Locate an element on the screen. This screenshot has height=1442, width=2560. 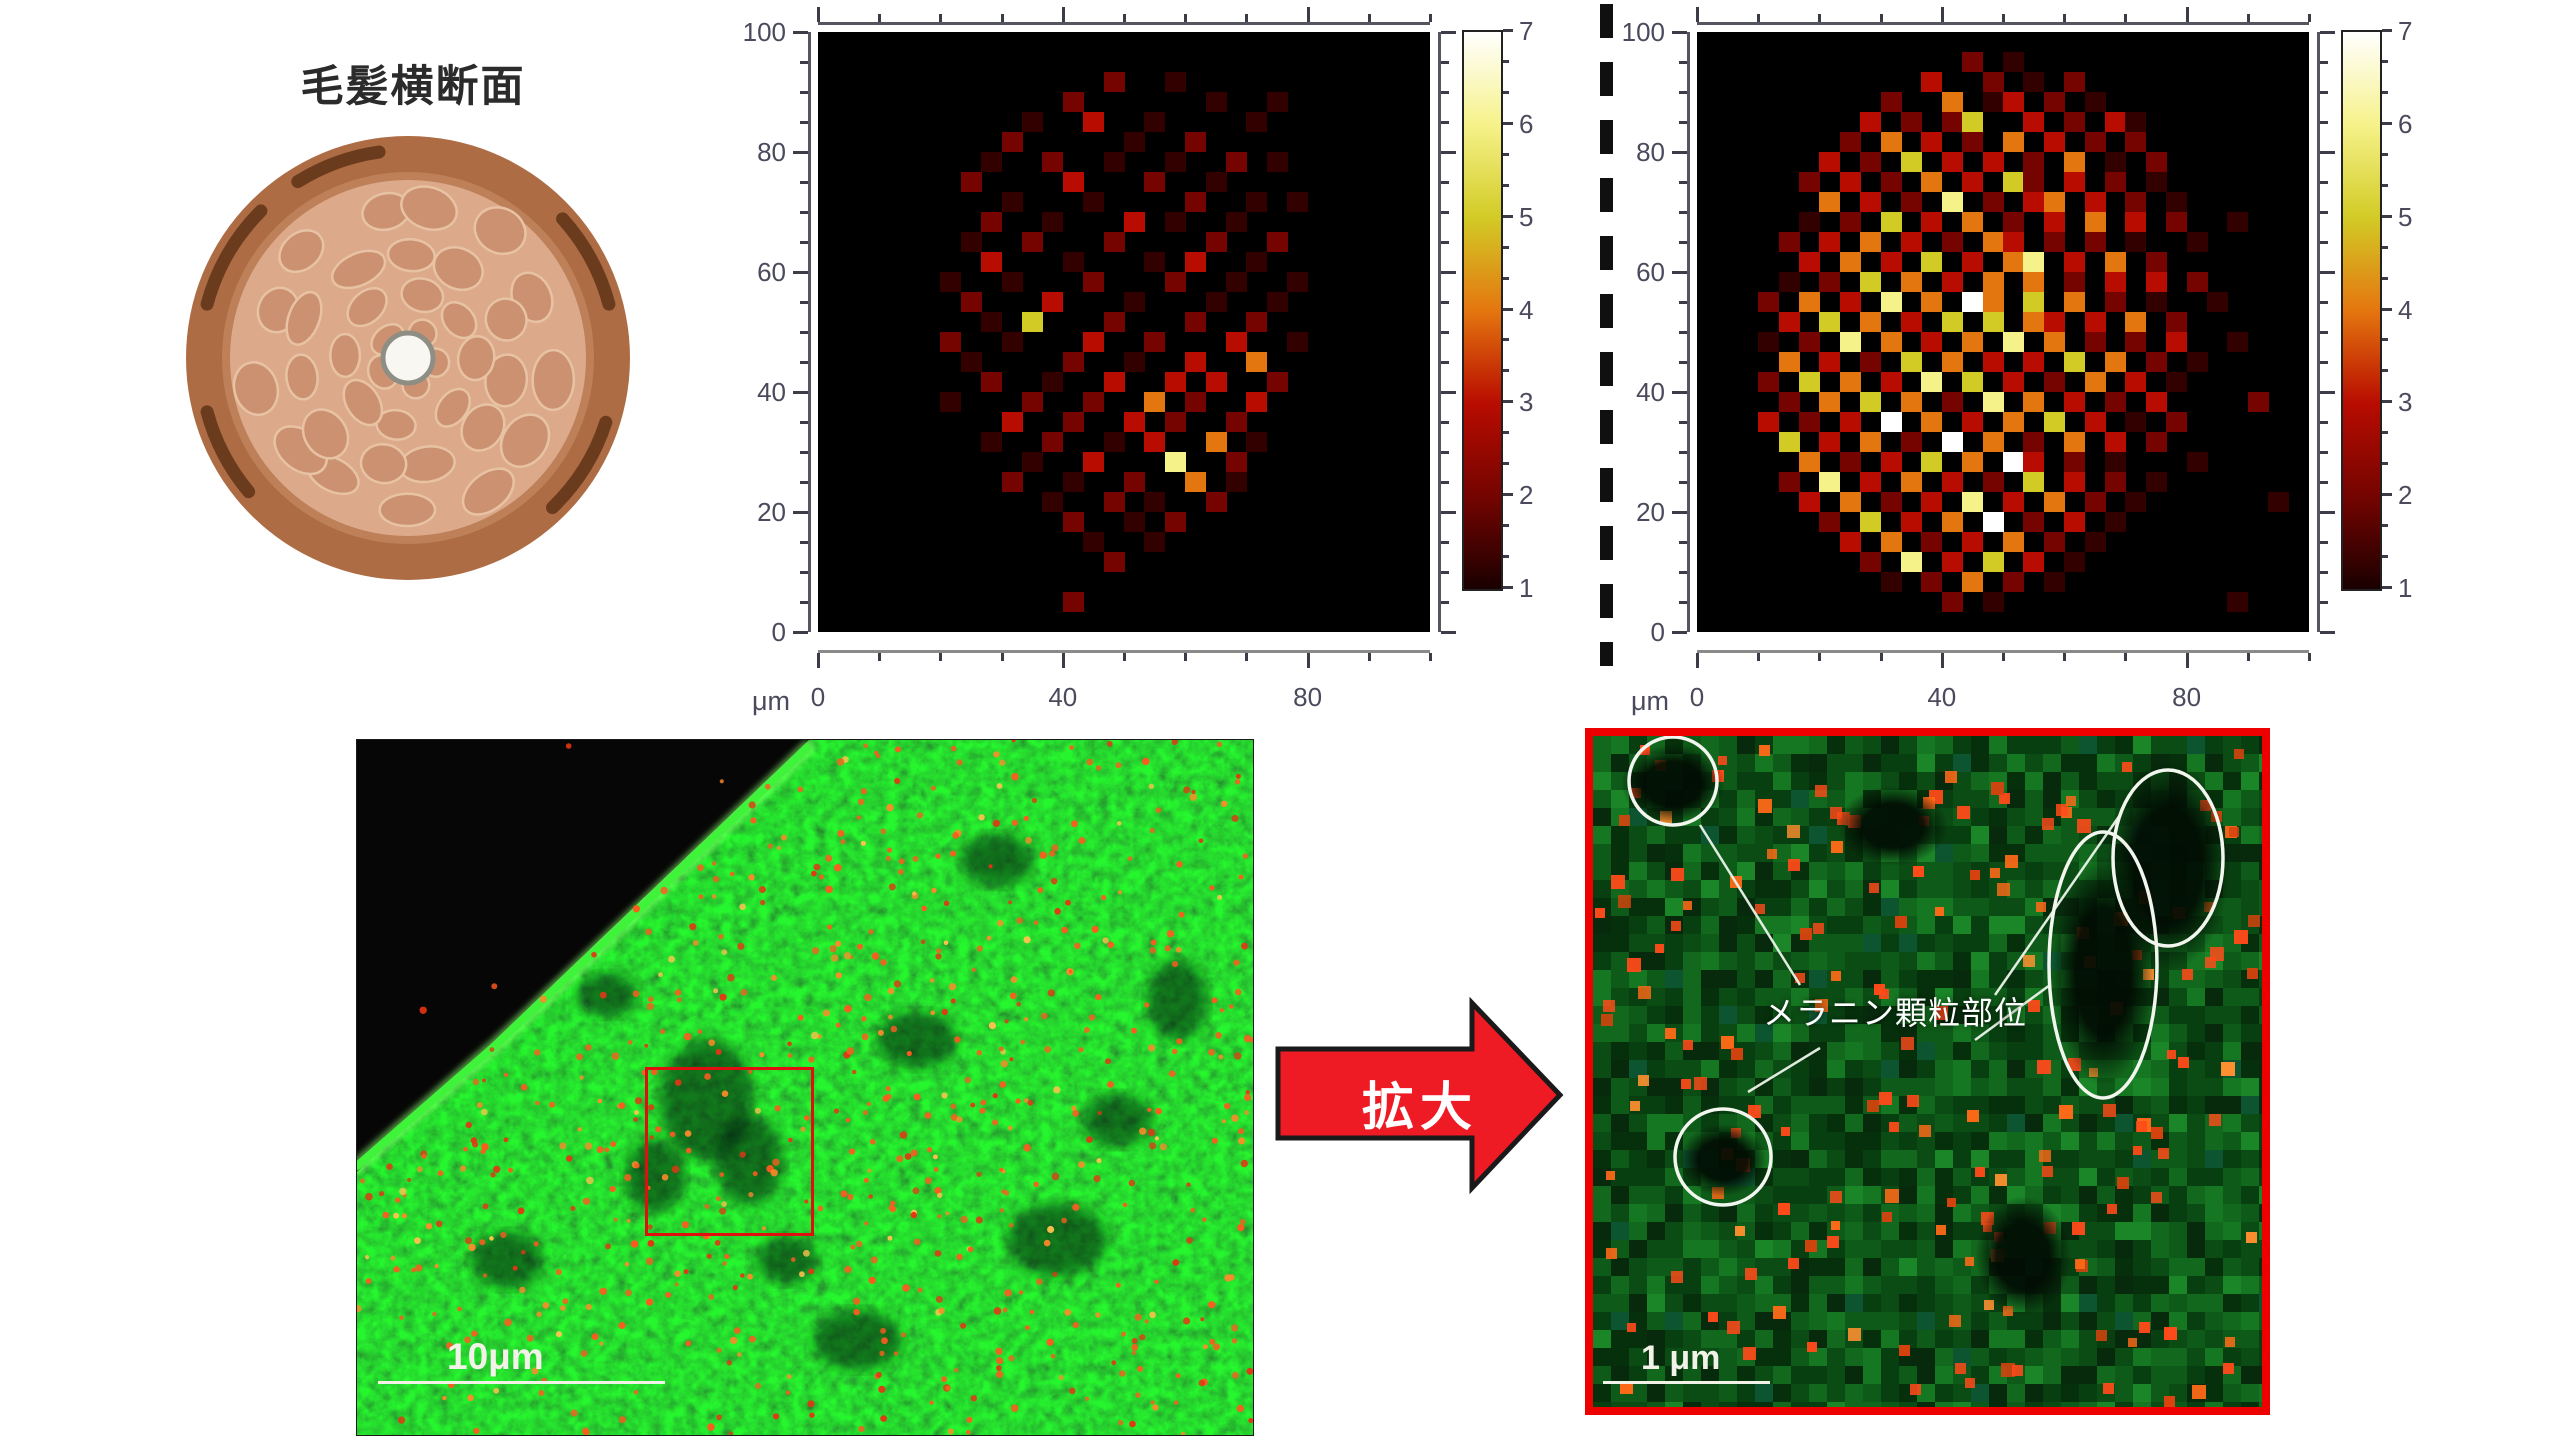
melanin-dark-regions is located at coordinates (1927, 1071).